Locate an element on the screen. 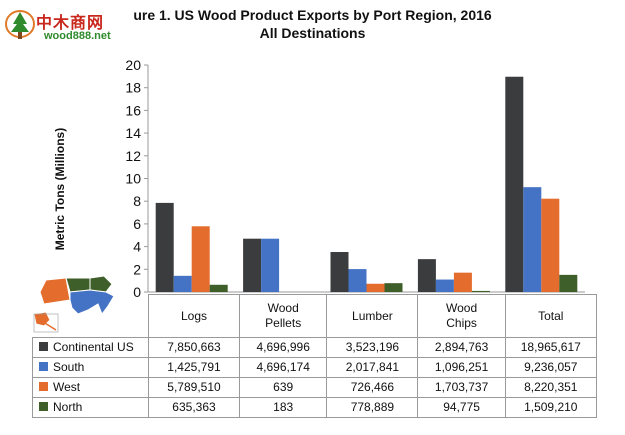  data-label: 4,696,996 is located at coordinates (283, 347).